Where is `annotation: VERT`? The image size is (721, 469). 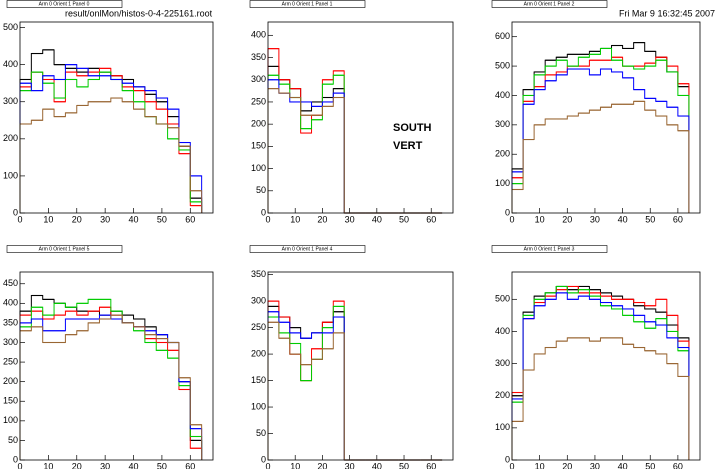 annotation: VERT is located at coordinates (408, 146).